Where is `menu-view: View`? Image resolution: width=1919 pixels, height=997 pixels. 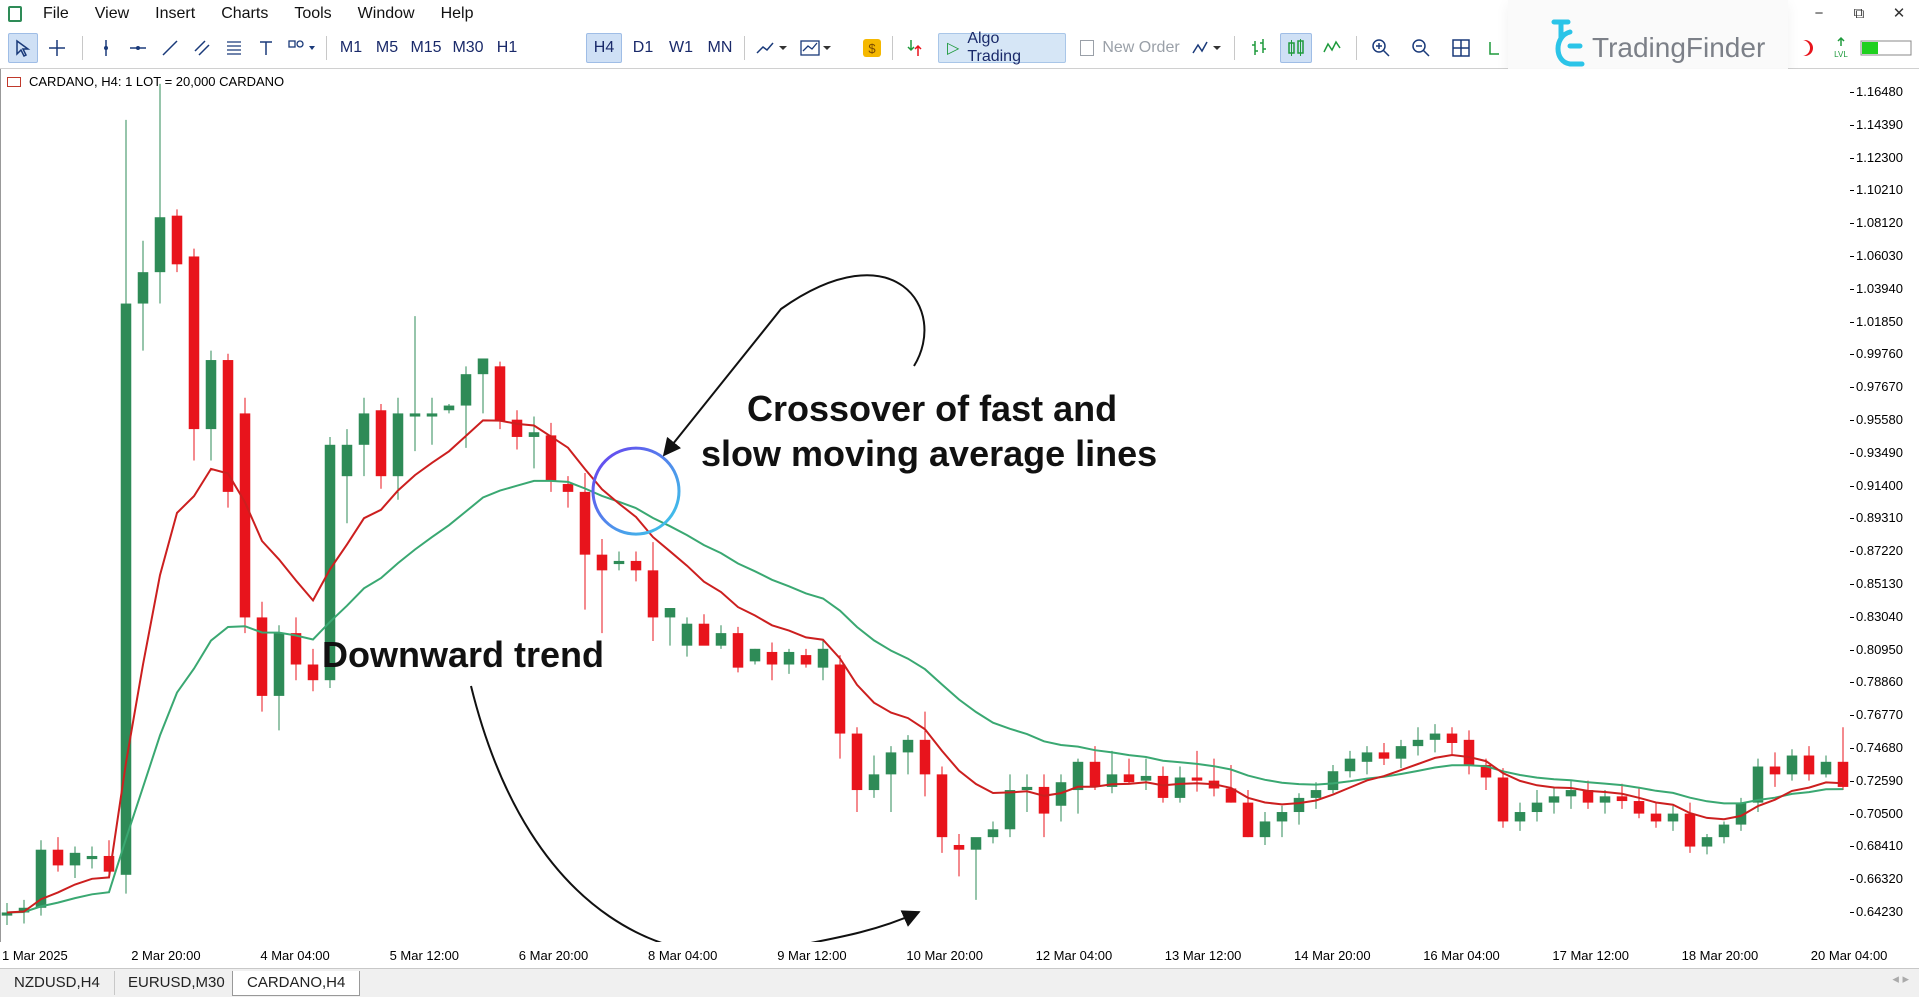 menu-view: View is located at coordinates (112, 13).